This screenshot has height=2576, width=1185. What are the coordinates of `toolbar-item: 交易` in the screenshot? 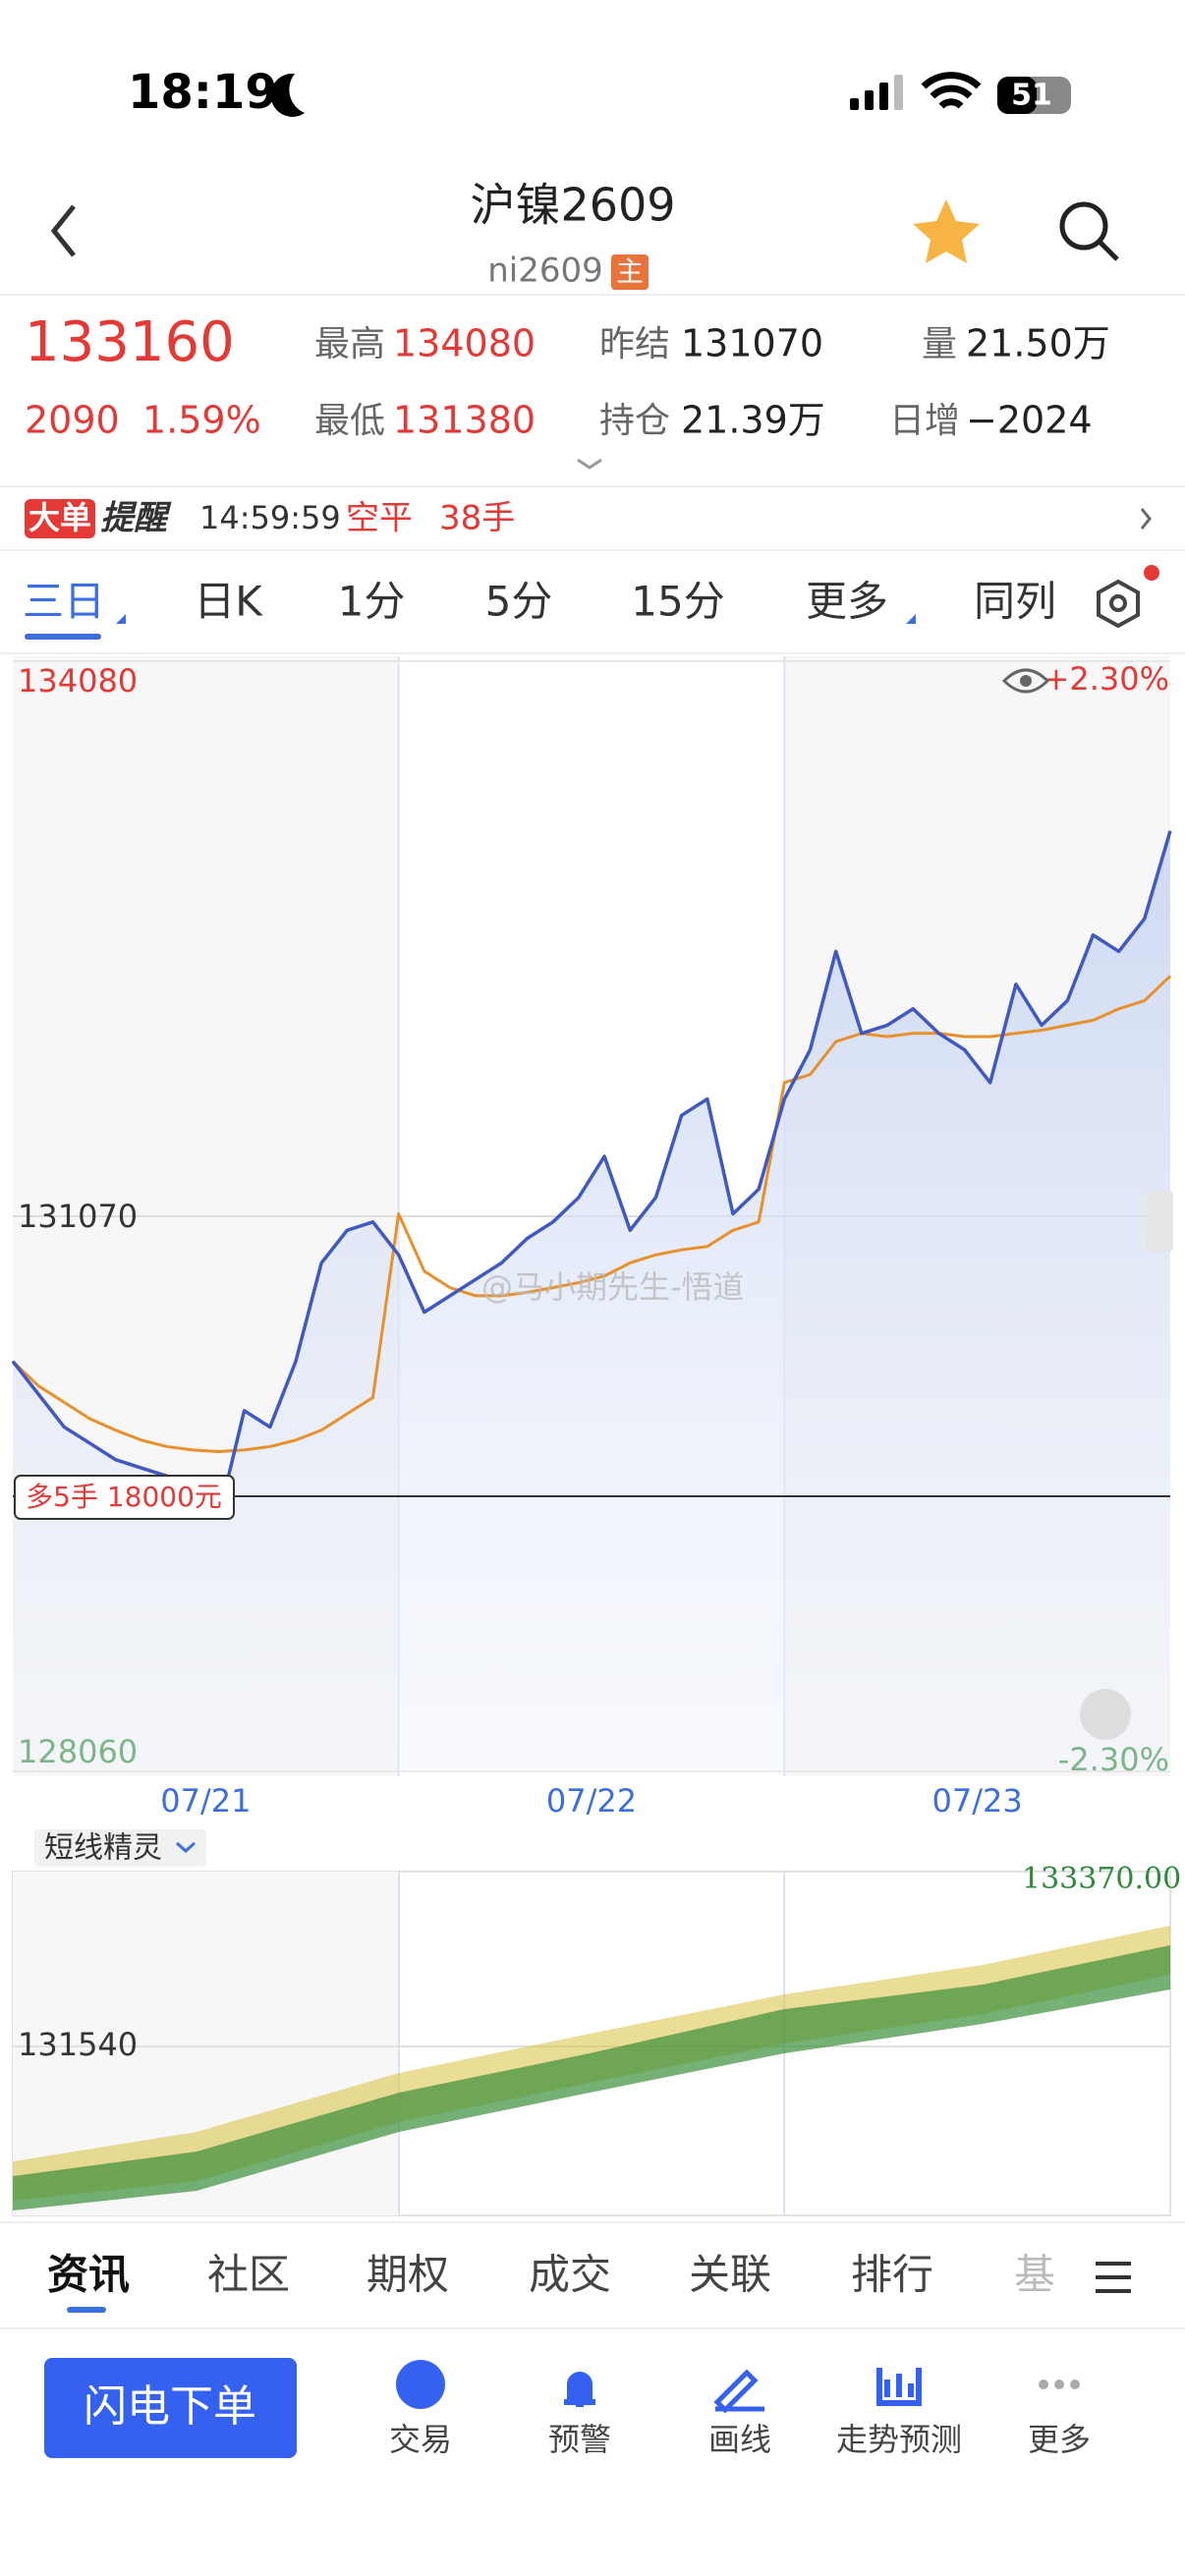 It's located at (421, 2439).